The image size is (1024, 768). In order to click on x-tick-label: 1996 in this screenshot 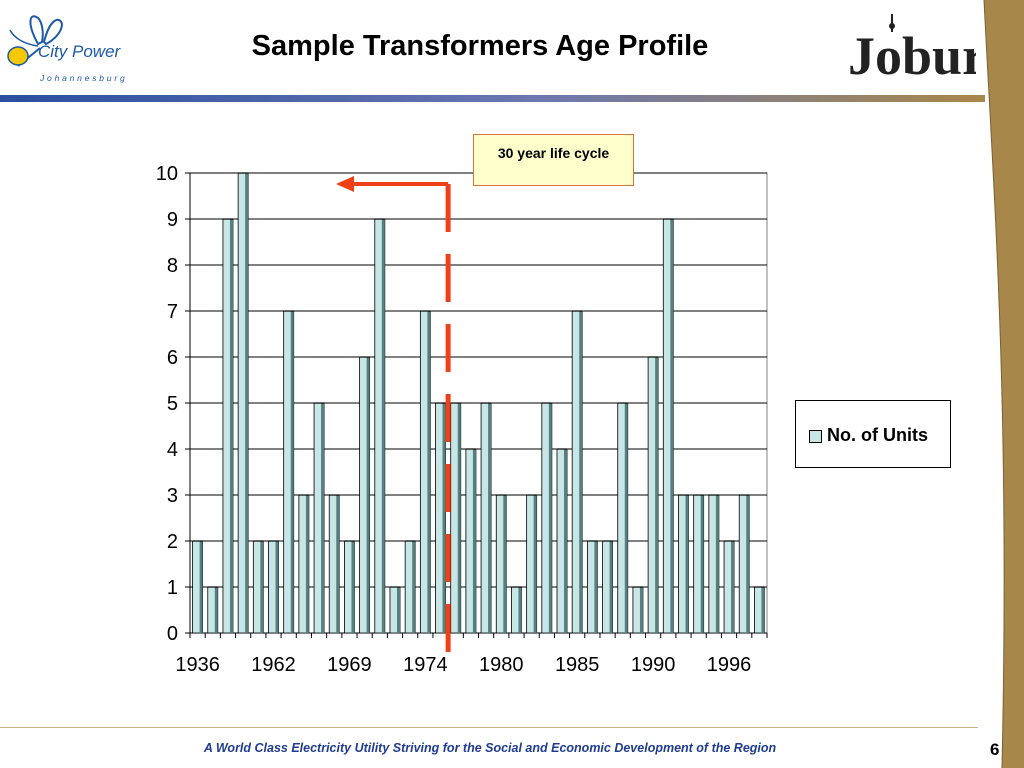, I will do `click(729, 665)`.